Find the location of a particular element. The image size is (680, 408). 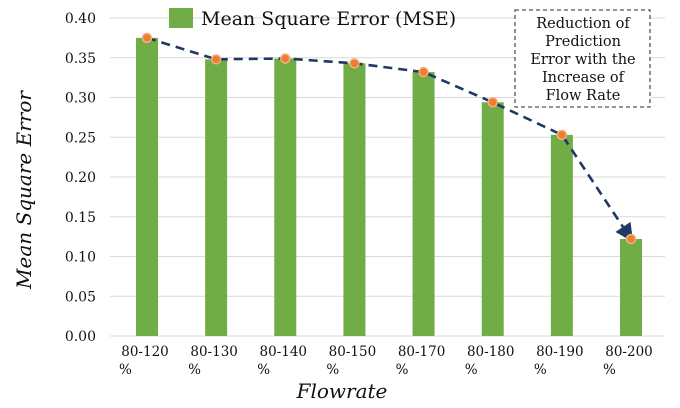

y-tick-label: 0.15 is located at coordinates (80, 218).